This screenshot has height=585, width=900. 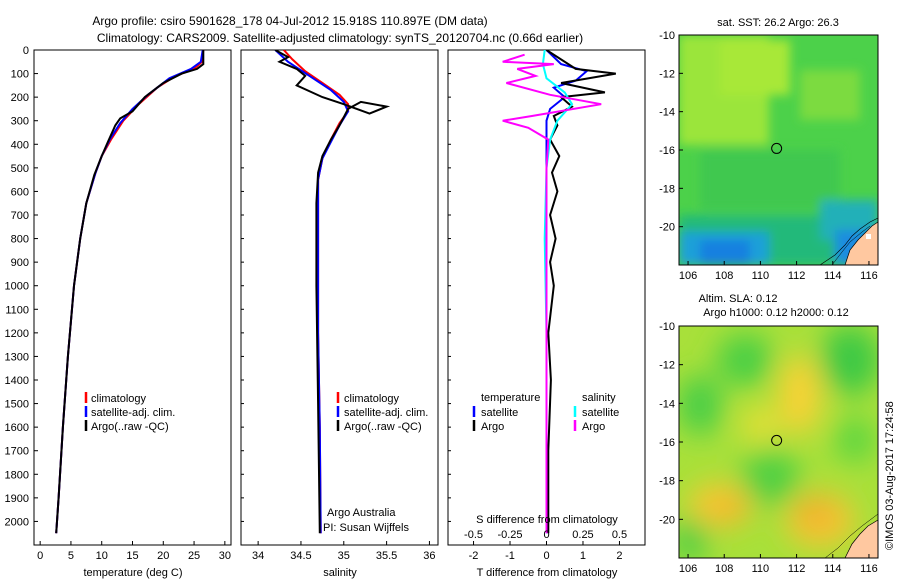 What do you see at coordinates (17, 475) in the screenshot?
I see `depth-tick-label: 1800` at bounding box center [17, 475].